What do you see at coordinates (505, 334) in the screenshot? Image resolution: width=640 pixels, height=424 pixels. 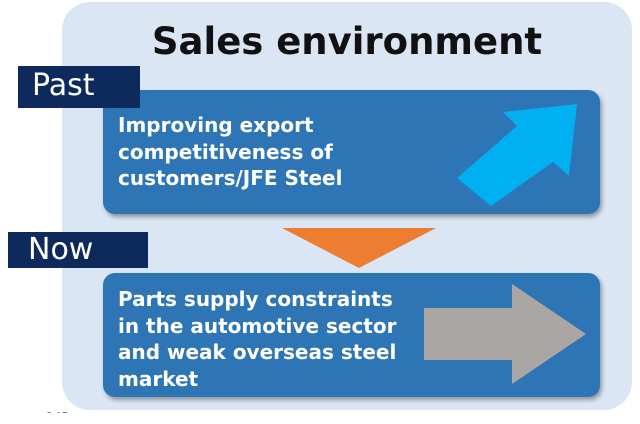 I see `right-arrow` at bounding box center [505, 334].